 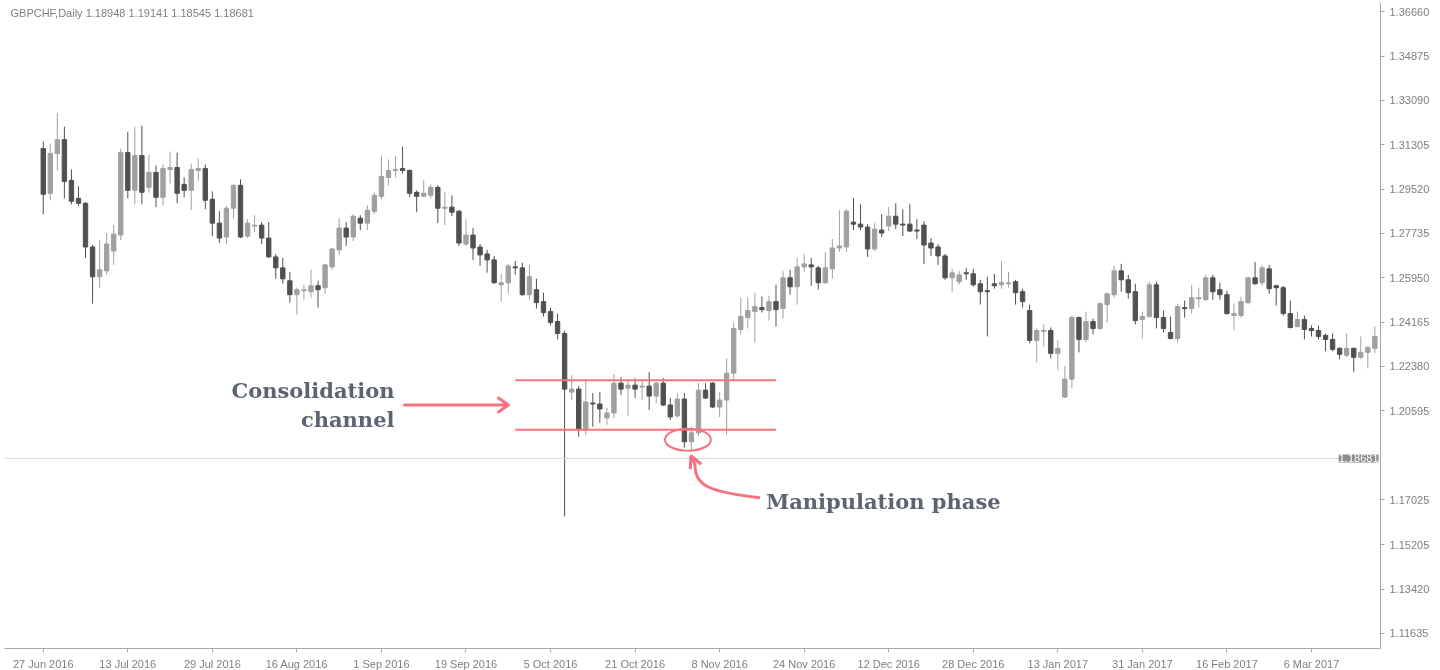 What do you see at coordinates (466, 663) in the screenshot?
I see `x-tick-label: 19 Sep 2016` at bounding box center [466, 663].